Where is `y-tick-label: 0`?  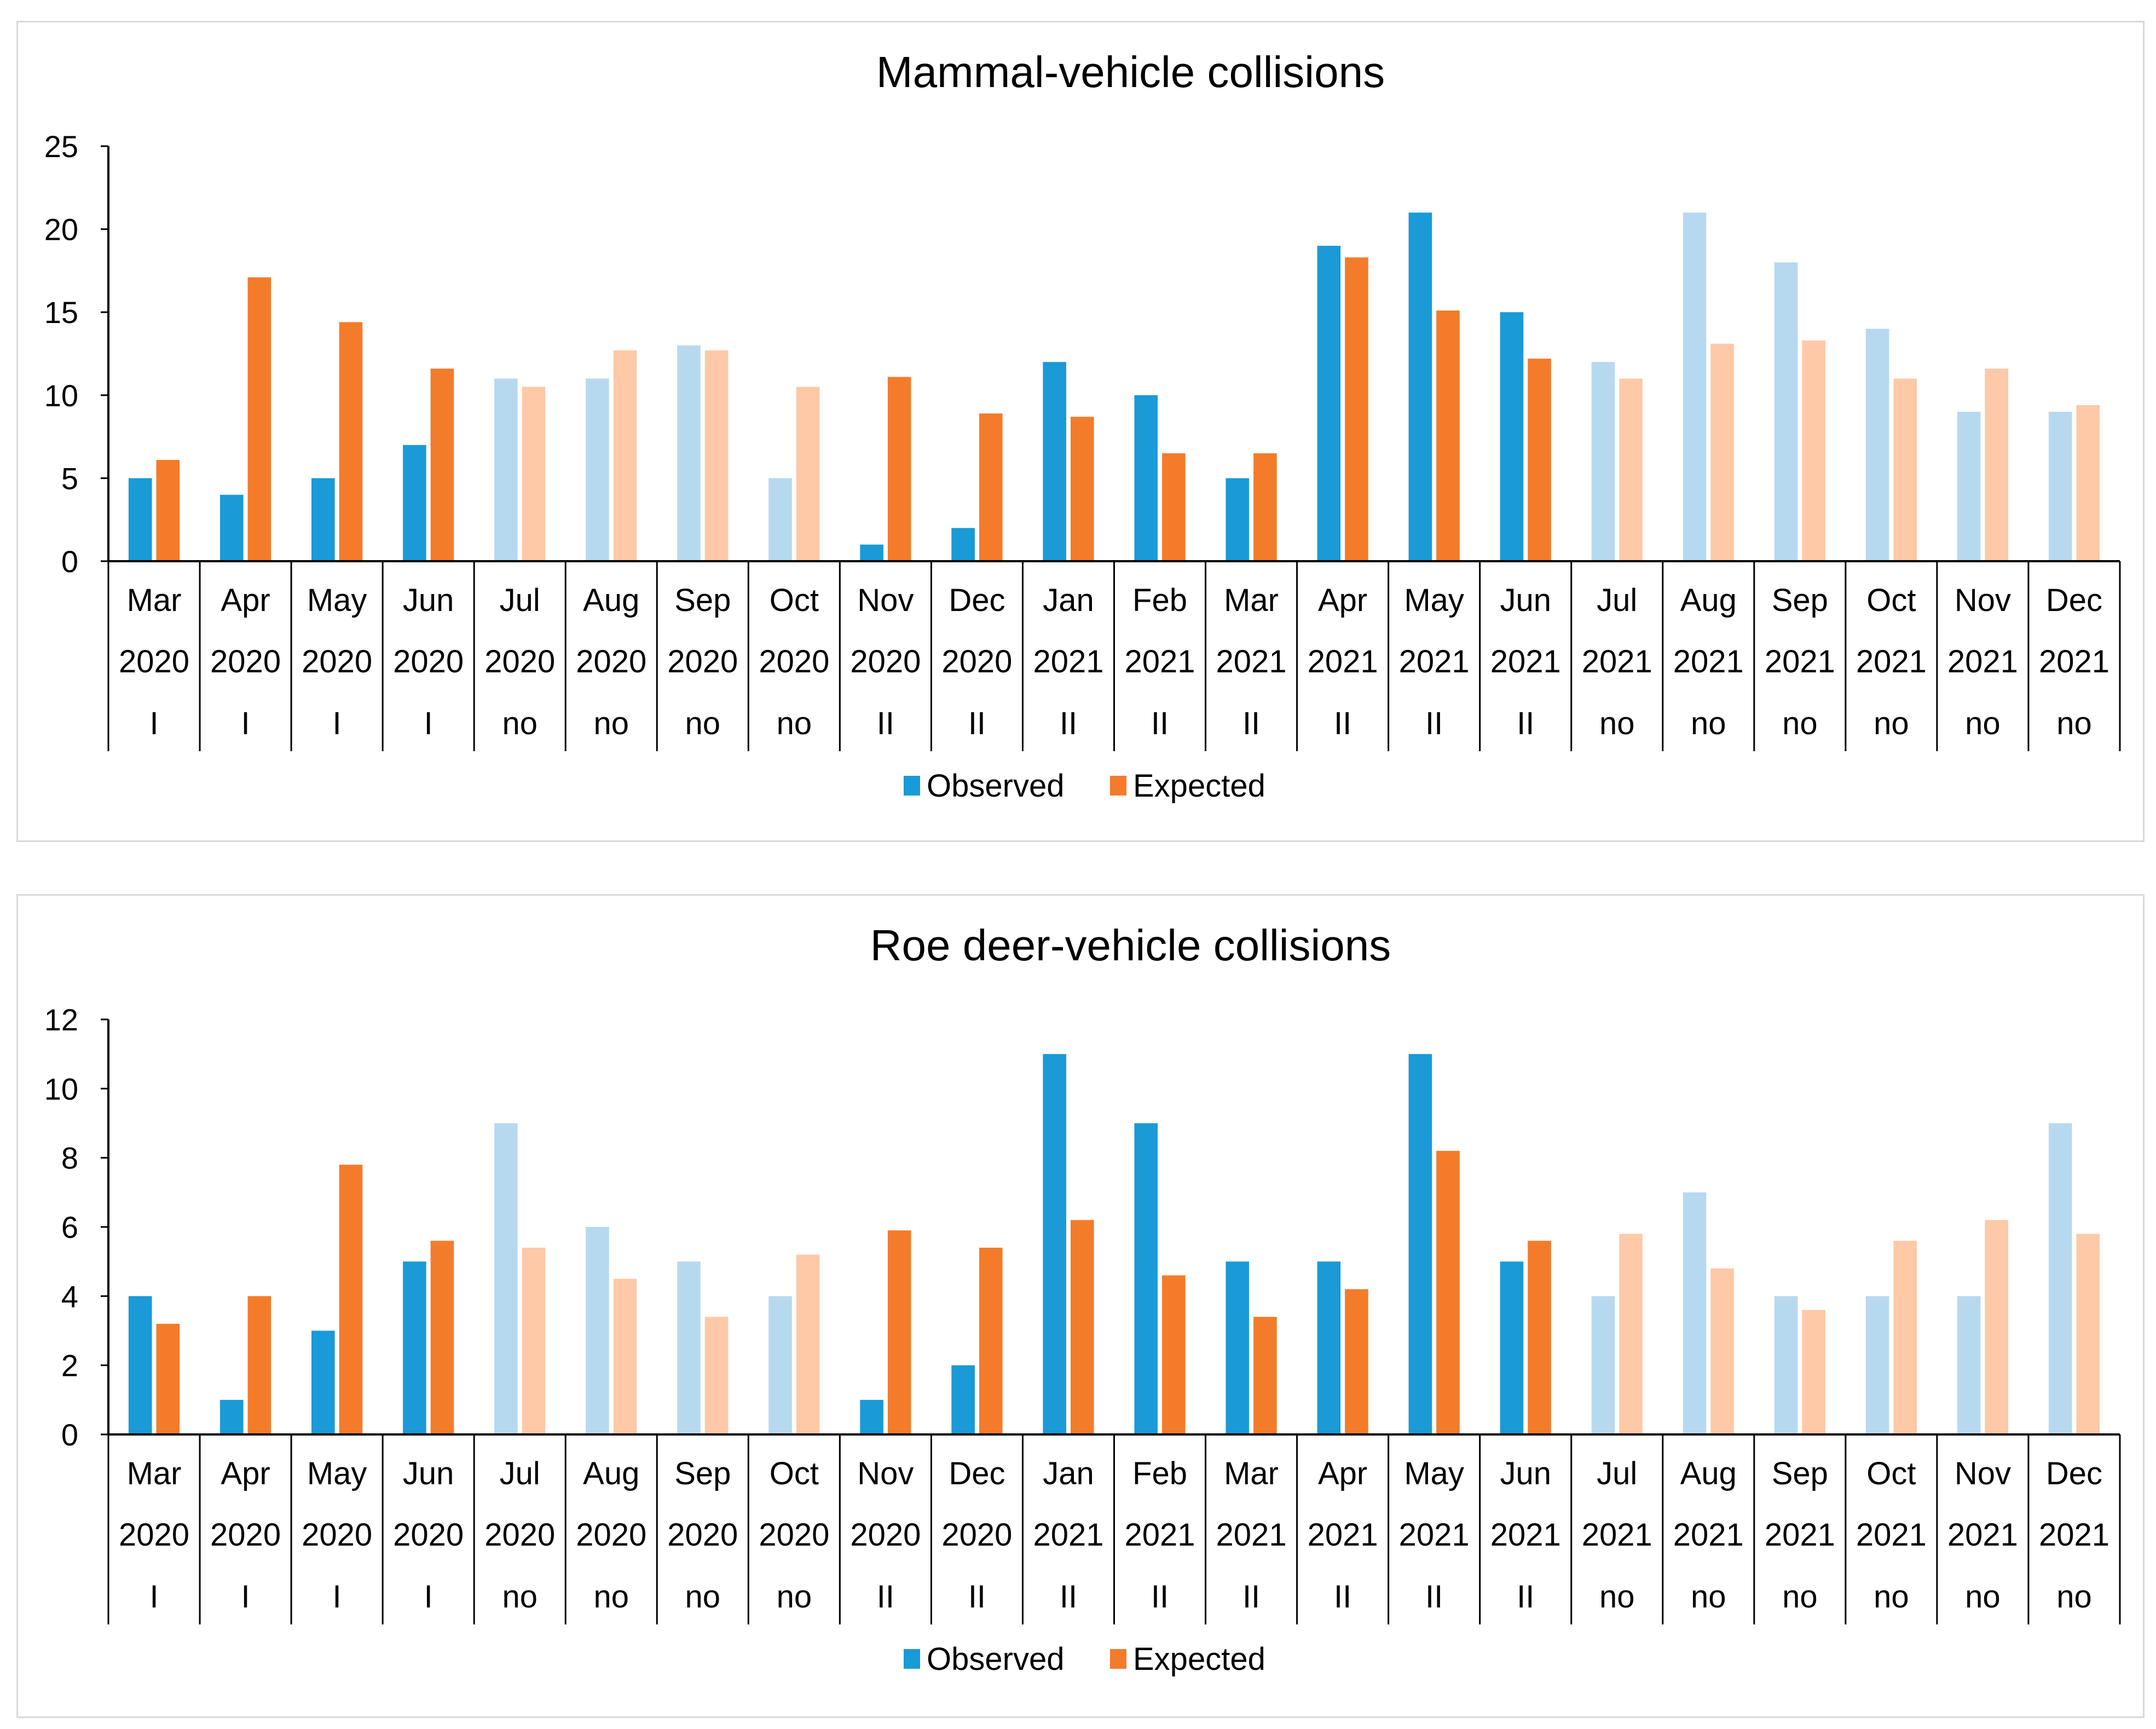
y-tick-label: 0 is located at coordinates (69, 1434).